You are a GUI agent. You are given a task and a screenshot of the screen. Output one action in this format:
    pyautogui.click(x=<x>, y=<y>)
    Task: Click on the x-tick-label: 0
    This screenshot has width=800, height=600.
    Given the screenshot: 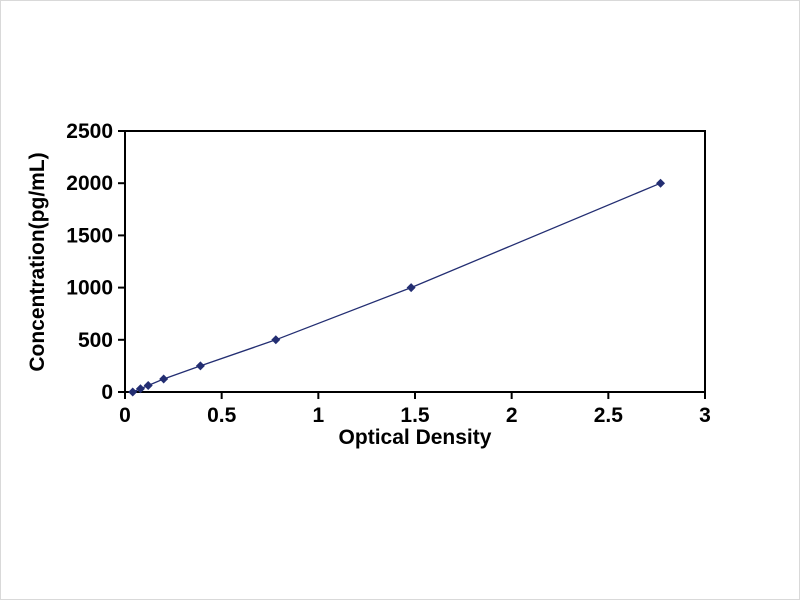 What is the action you would take?
    pyautogui.click(x=125, y=415)
    